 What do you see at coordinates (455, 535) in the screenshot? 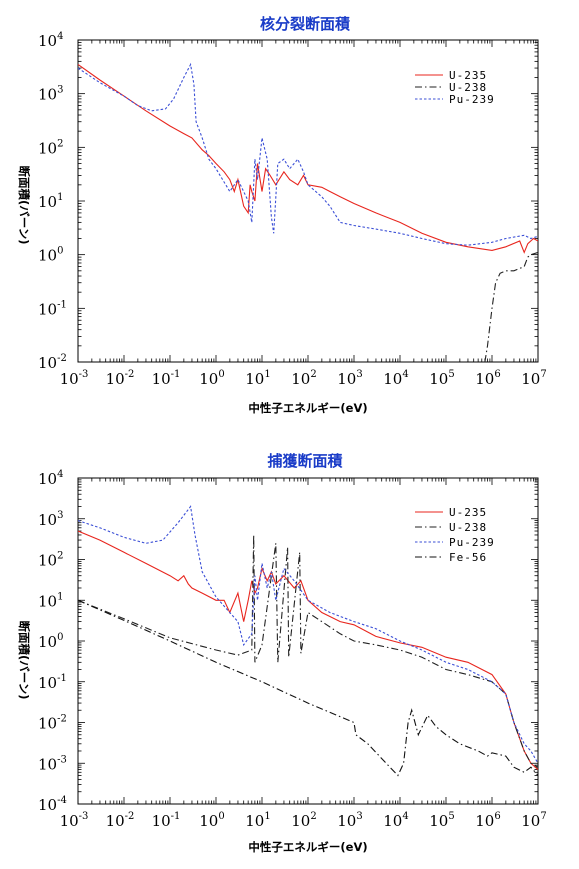
I see `legend: U-235 U-238 Pu-239 Fe-56` at bounding box center [455, 535].